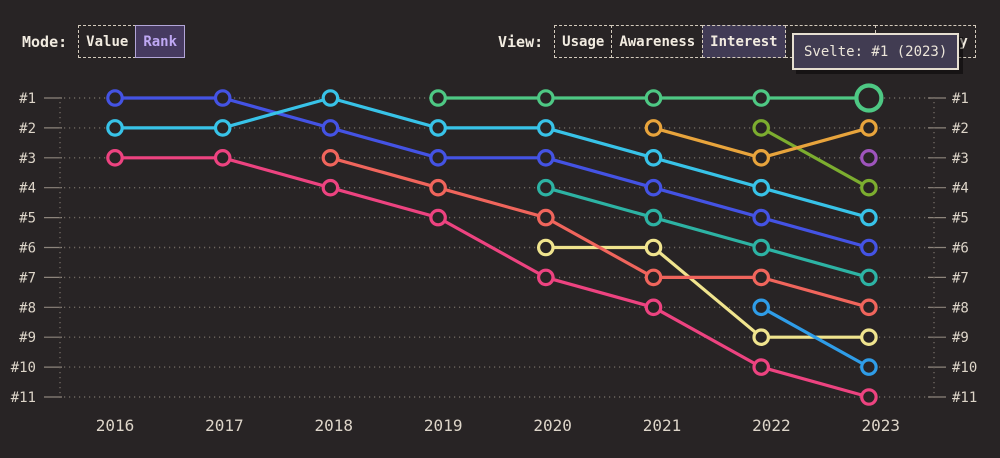  Describe the element at coordinates (761, 367) in the screenshot. I see `data-point-pink-2022` at that location.